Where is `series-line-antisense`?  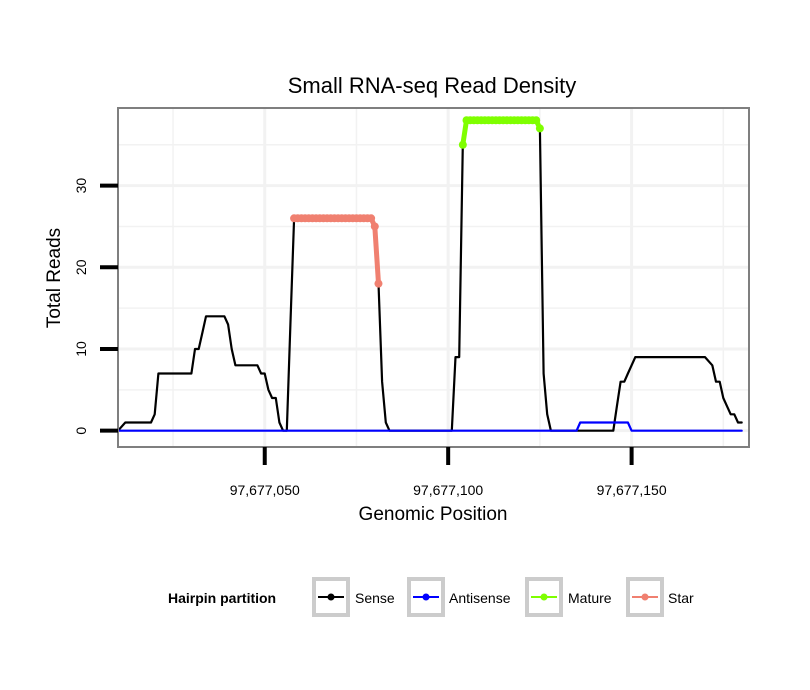
series-line-antisense is located at coordinates (429, 426).